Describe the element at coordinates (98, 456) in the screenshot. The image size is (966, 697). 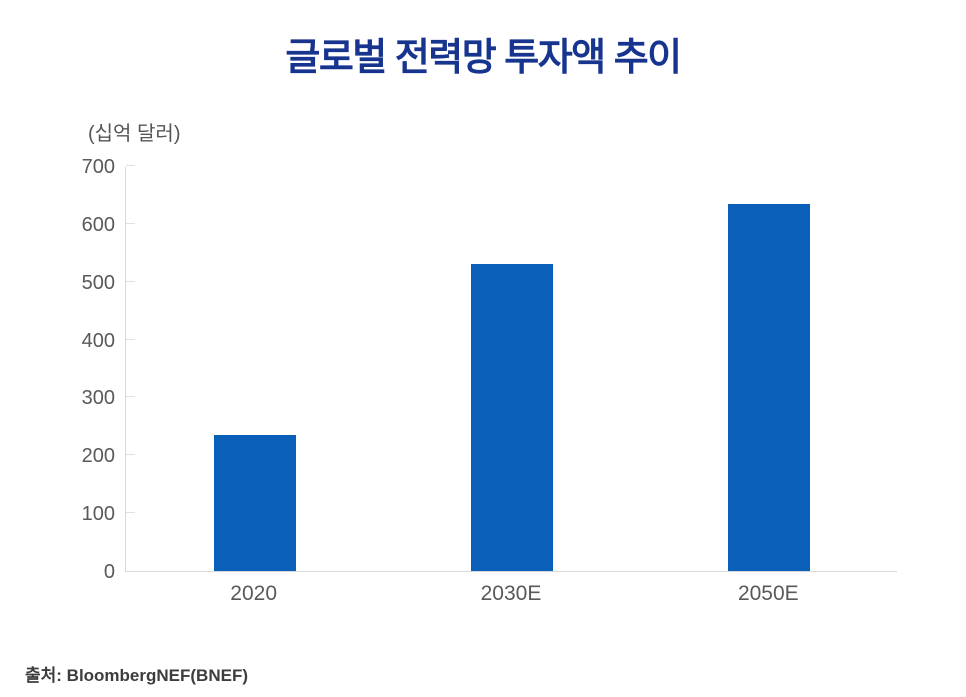
I see `y-tick-label-200: 200` at that location.